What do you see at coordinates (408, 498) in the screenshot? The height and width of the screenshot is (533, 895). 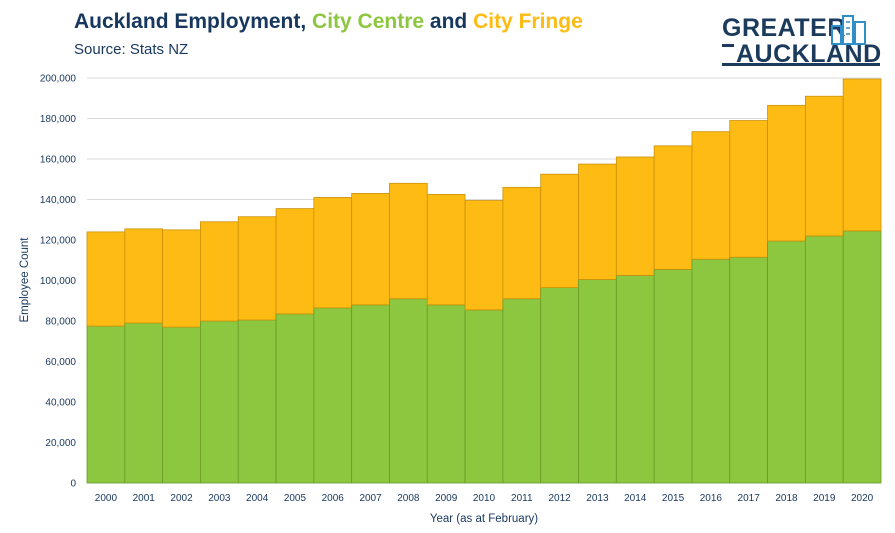 I see `x-tick-label: 2008` at bounding box center [408, 498].